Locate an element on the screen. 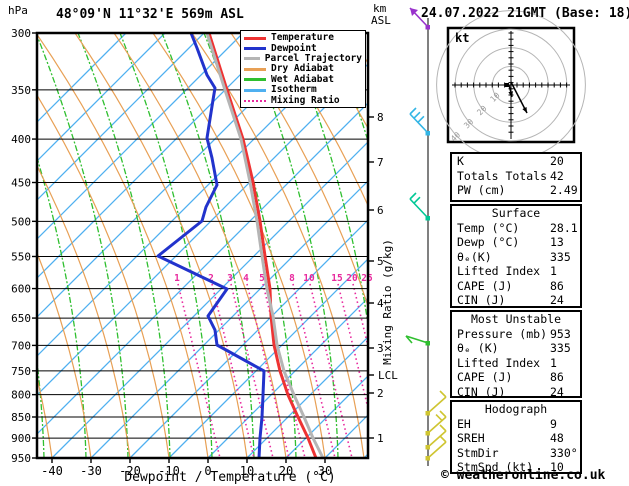 The height and width of the screenshot is (486, 629). pressure-tick-label: 750 is located at coordinates (21, 371).